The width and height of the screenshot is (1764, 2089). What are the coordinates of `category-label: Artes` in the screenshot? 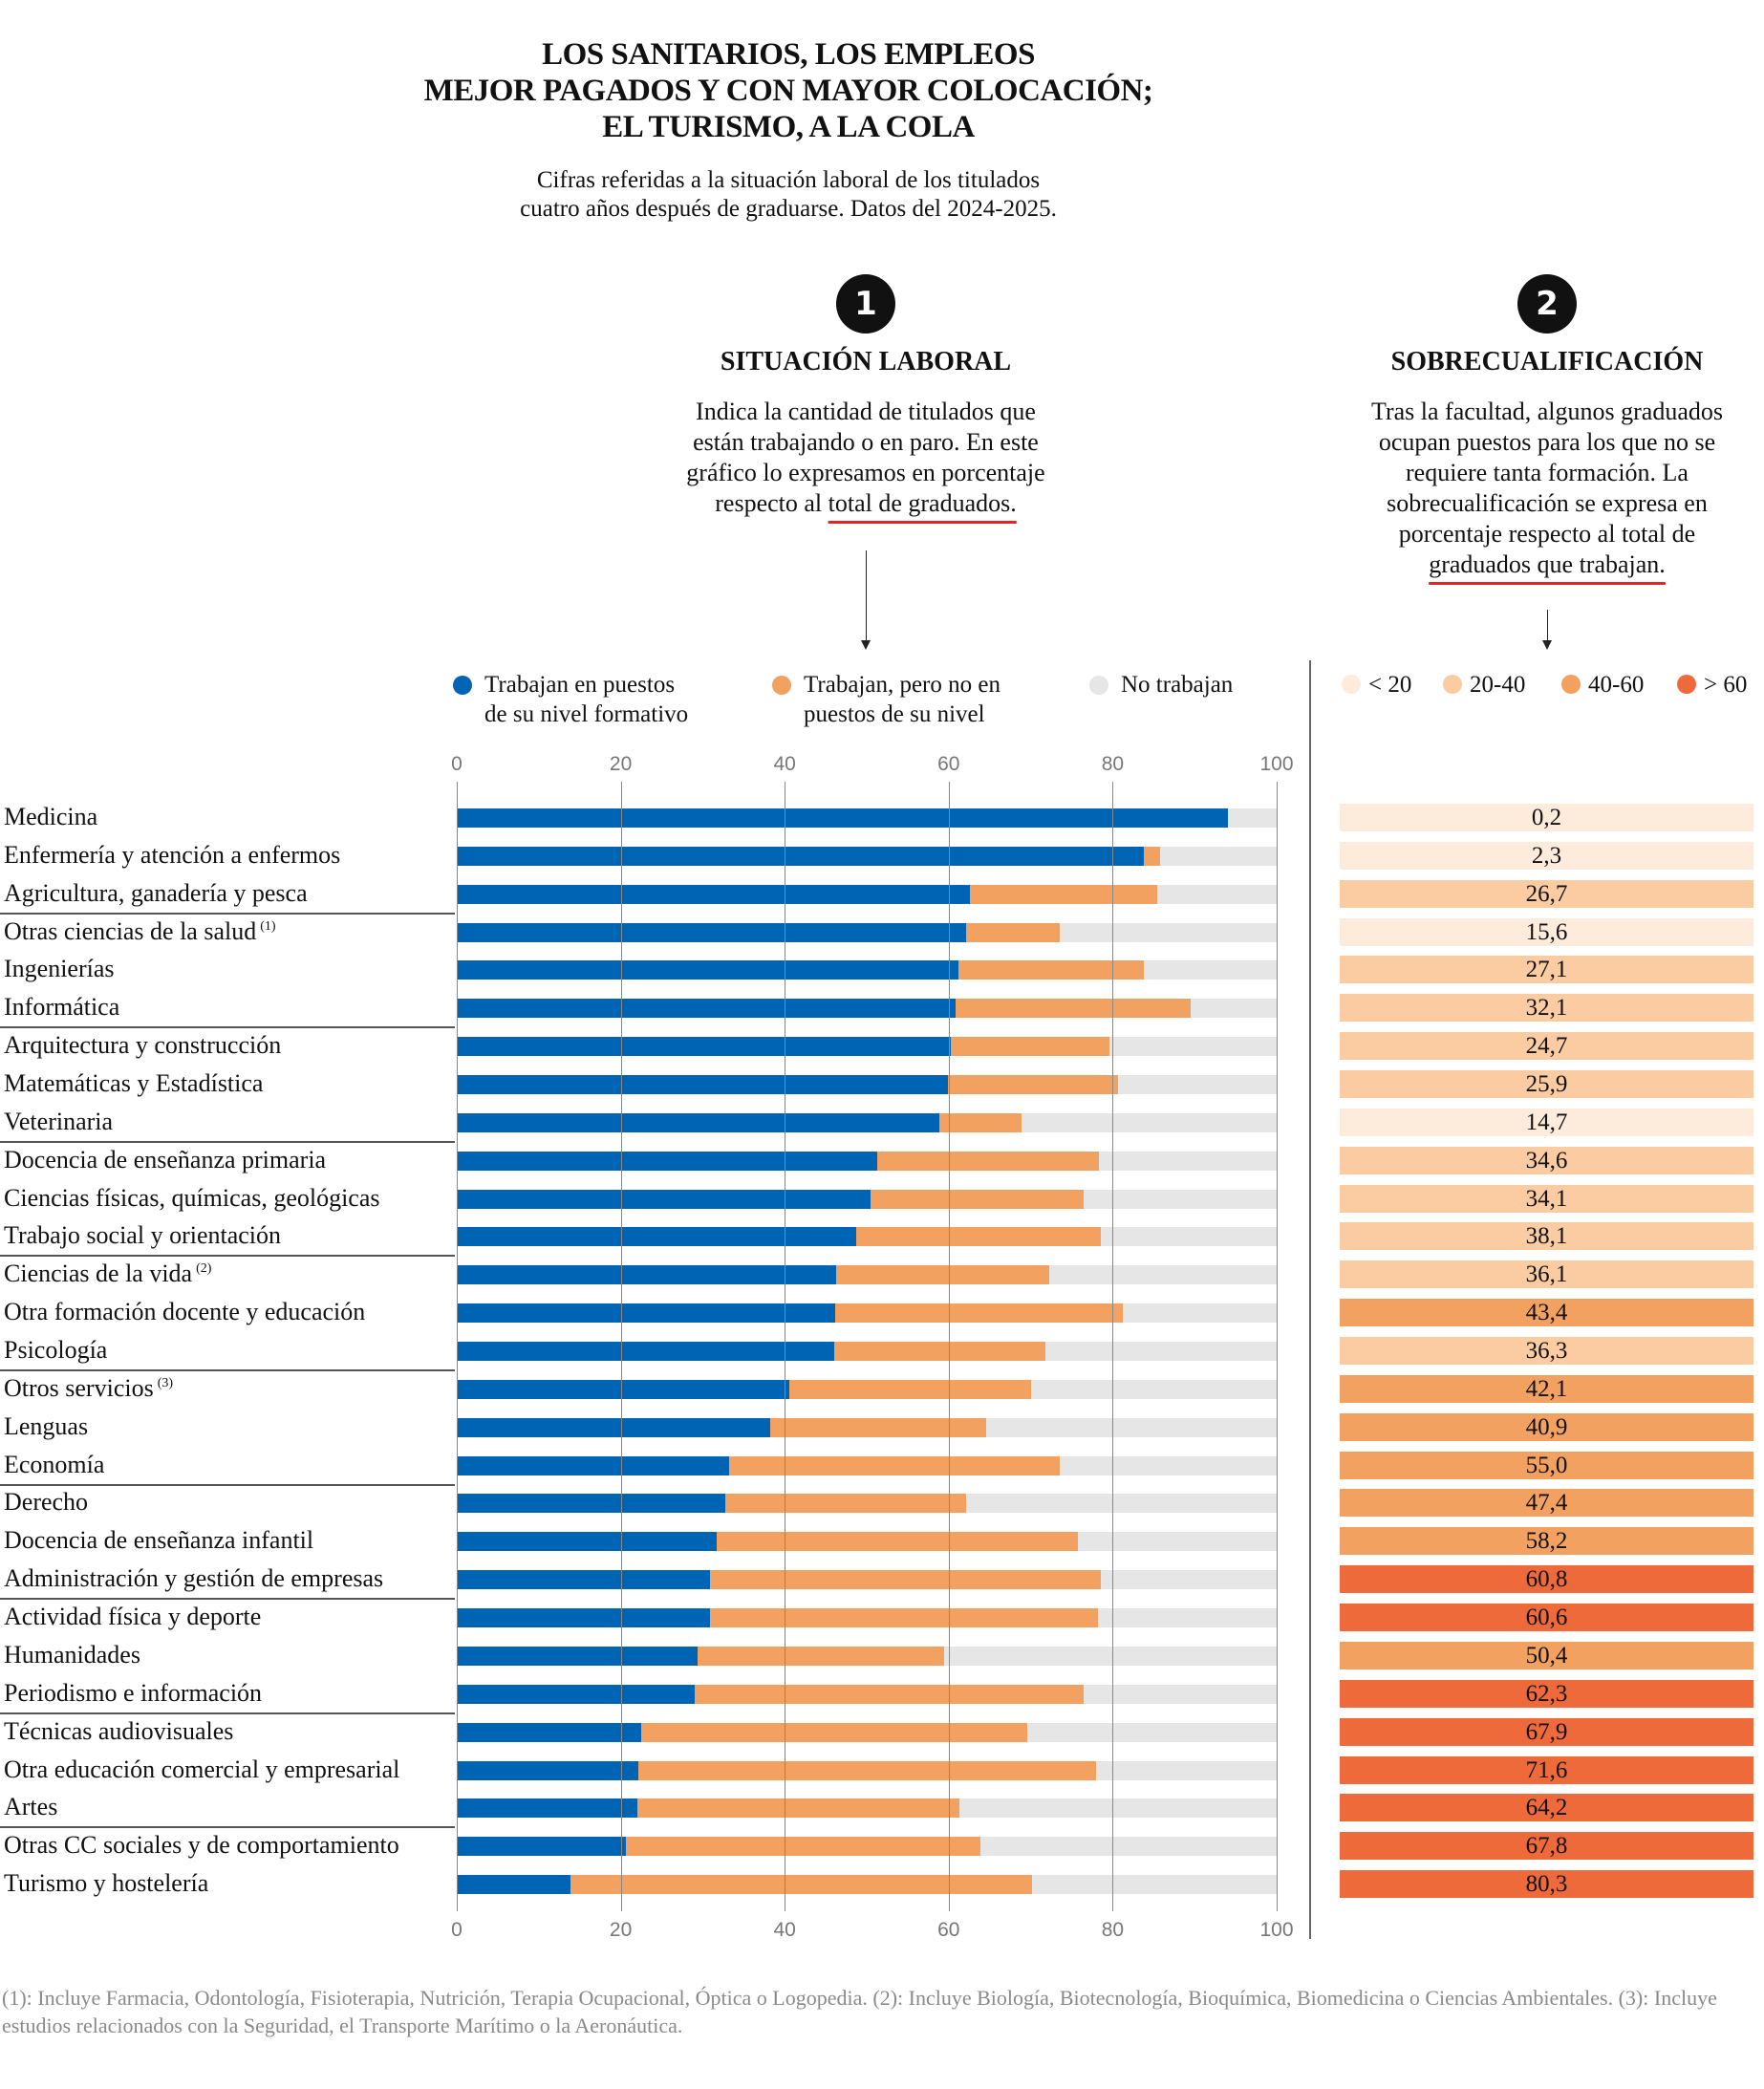 It's located at (31, 1807).